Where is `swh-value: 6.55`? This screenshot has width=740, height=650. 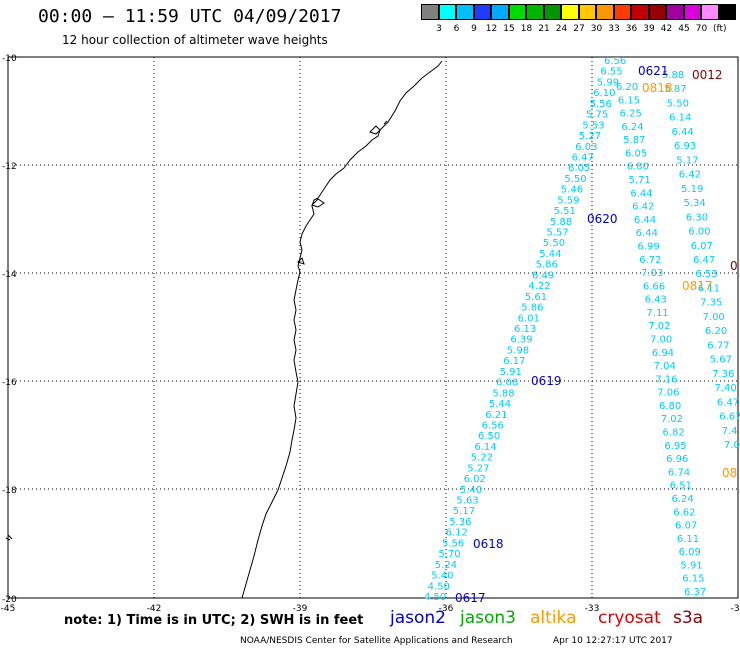
swh-value: 6.55 is located at coordinates (611, 72).